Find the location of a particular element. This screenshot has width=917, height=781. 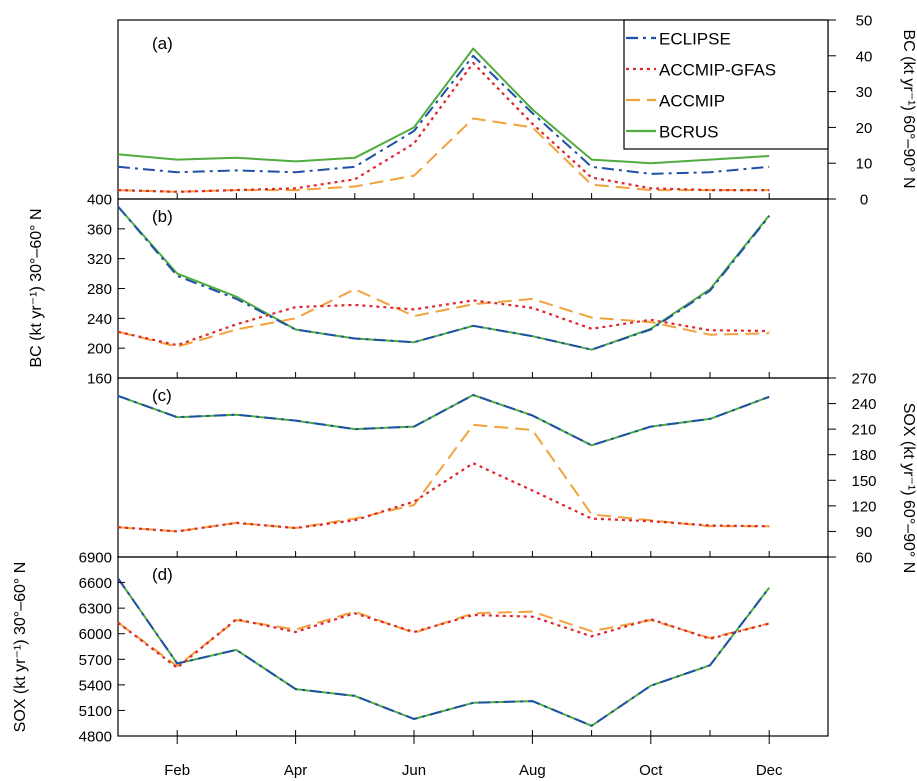

panel-c-series-eclipse is located at coordinates (443, 420).